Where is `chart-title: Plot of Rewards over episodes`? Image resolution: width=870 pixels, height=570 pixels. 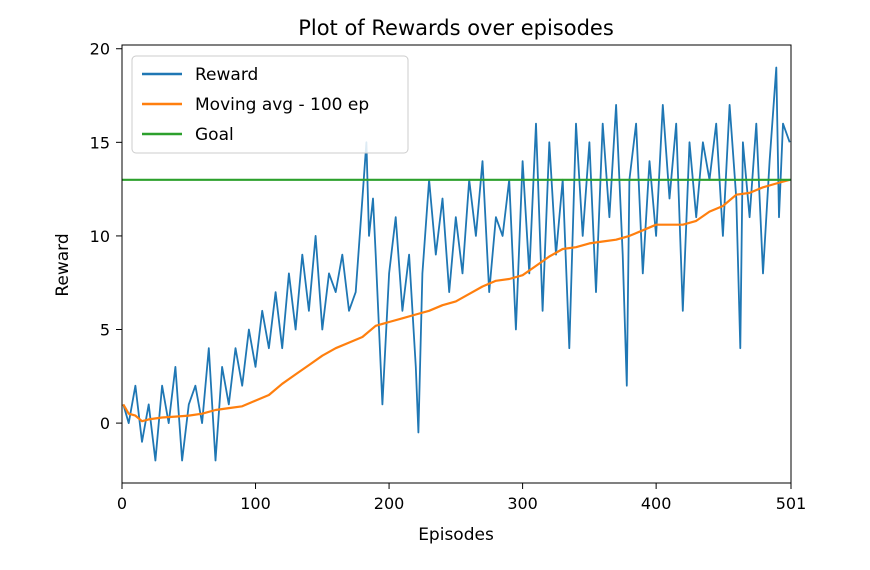
chart-title: Plot of Rewards over episodes is located at coordinates (456, 28).